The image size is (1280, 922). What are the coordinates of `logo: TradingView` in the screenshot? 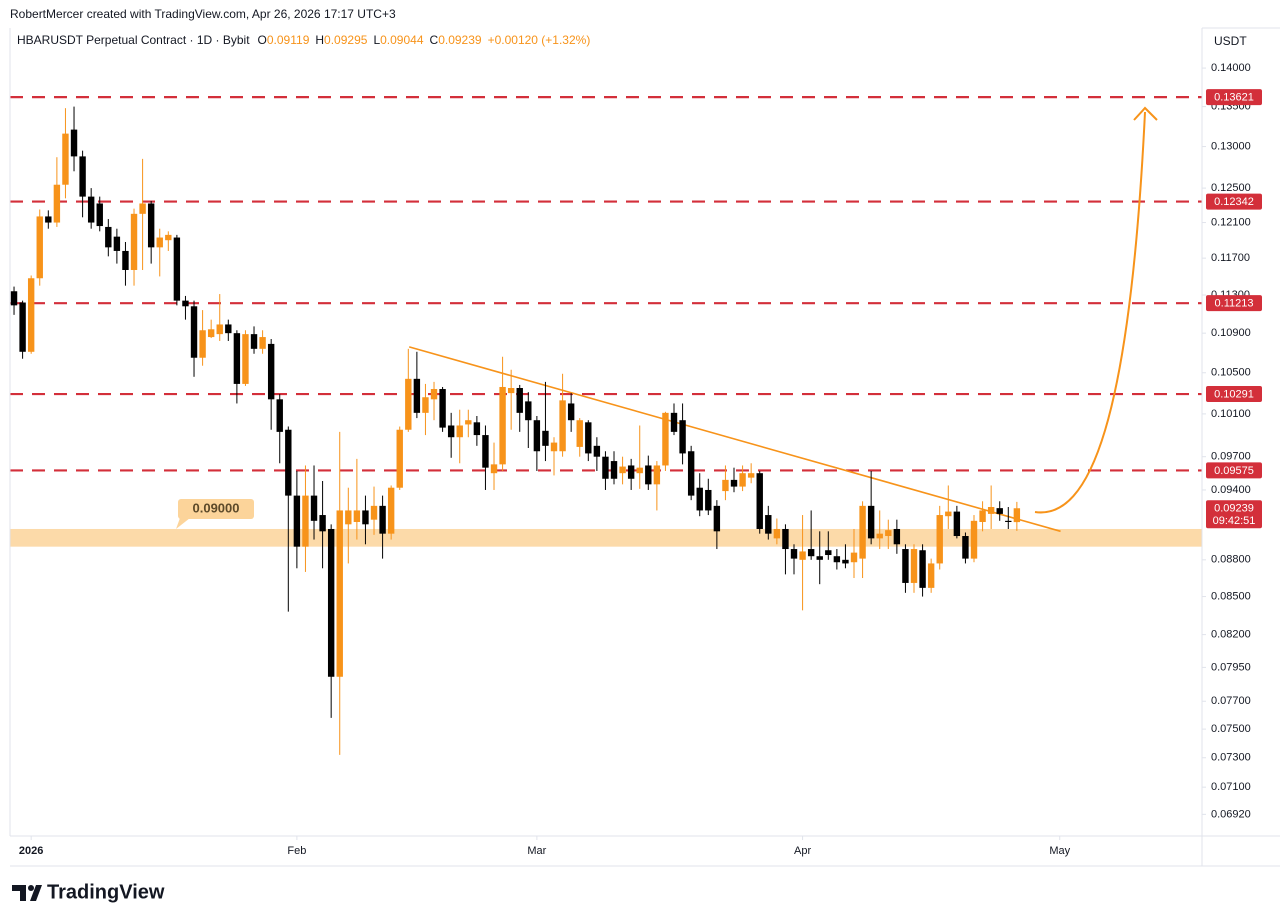 It's located at (88, 892).